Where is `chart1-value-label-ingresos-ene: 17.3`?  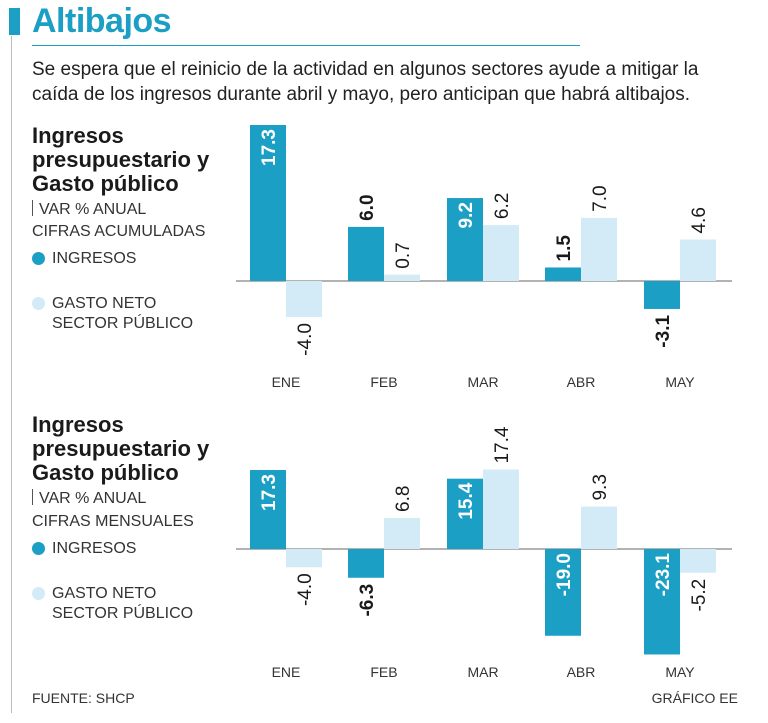 chart1-value-label-ingresos-ene: 17.3 is located at coordinates (269, 147).